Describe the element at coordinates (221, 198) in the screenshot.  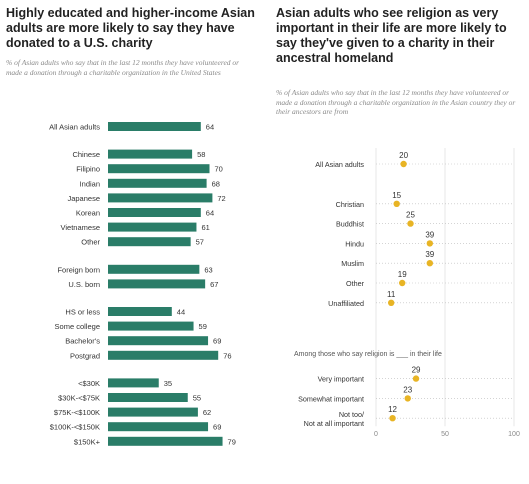
I see `data-label: 72` at that location.